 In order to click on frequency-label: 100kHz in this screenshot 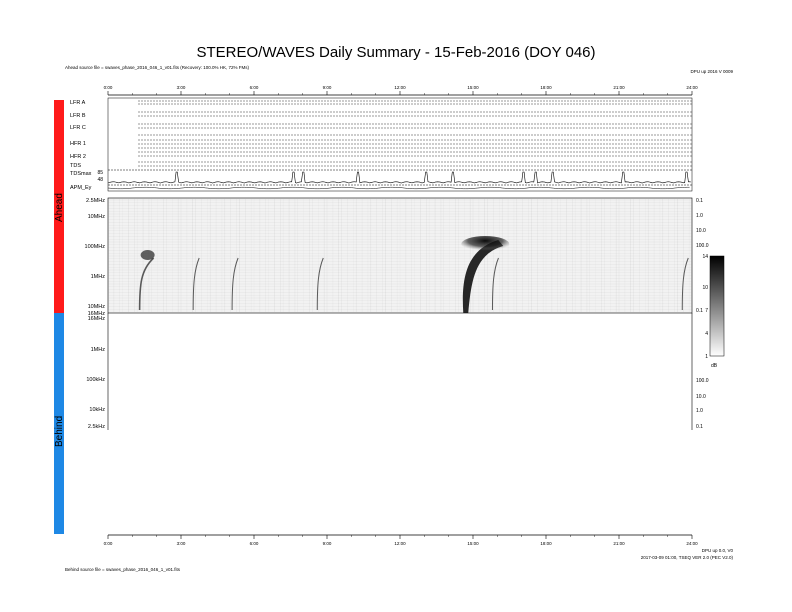, I will do `click(95, 380)`.